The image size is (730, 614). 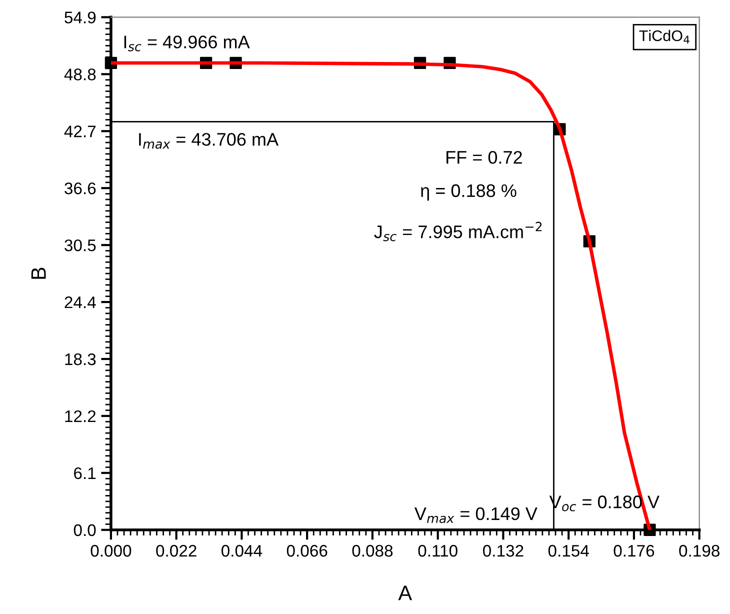 What do you see at coordinates (458, 232) in the screenshot?
I see `annotation: J$_{sc}$ = 7.995 mA.cm$^{−2}$` at bounding box center [458, 232].